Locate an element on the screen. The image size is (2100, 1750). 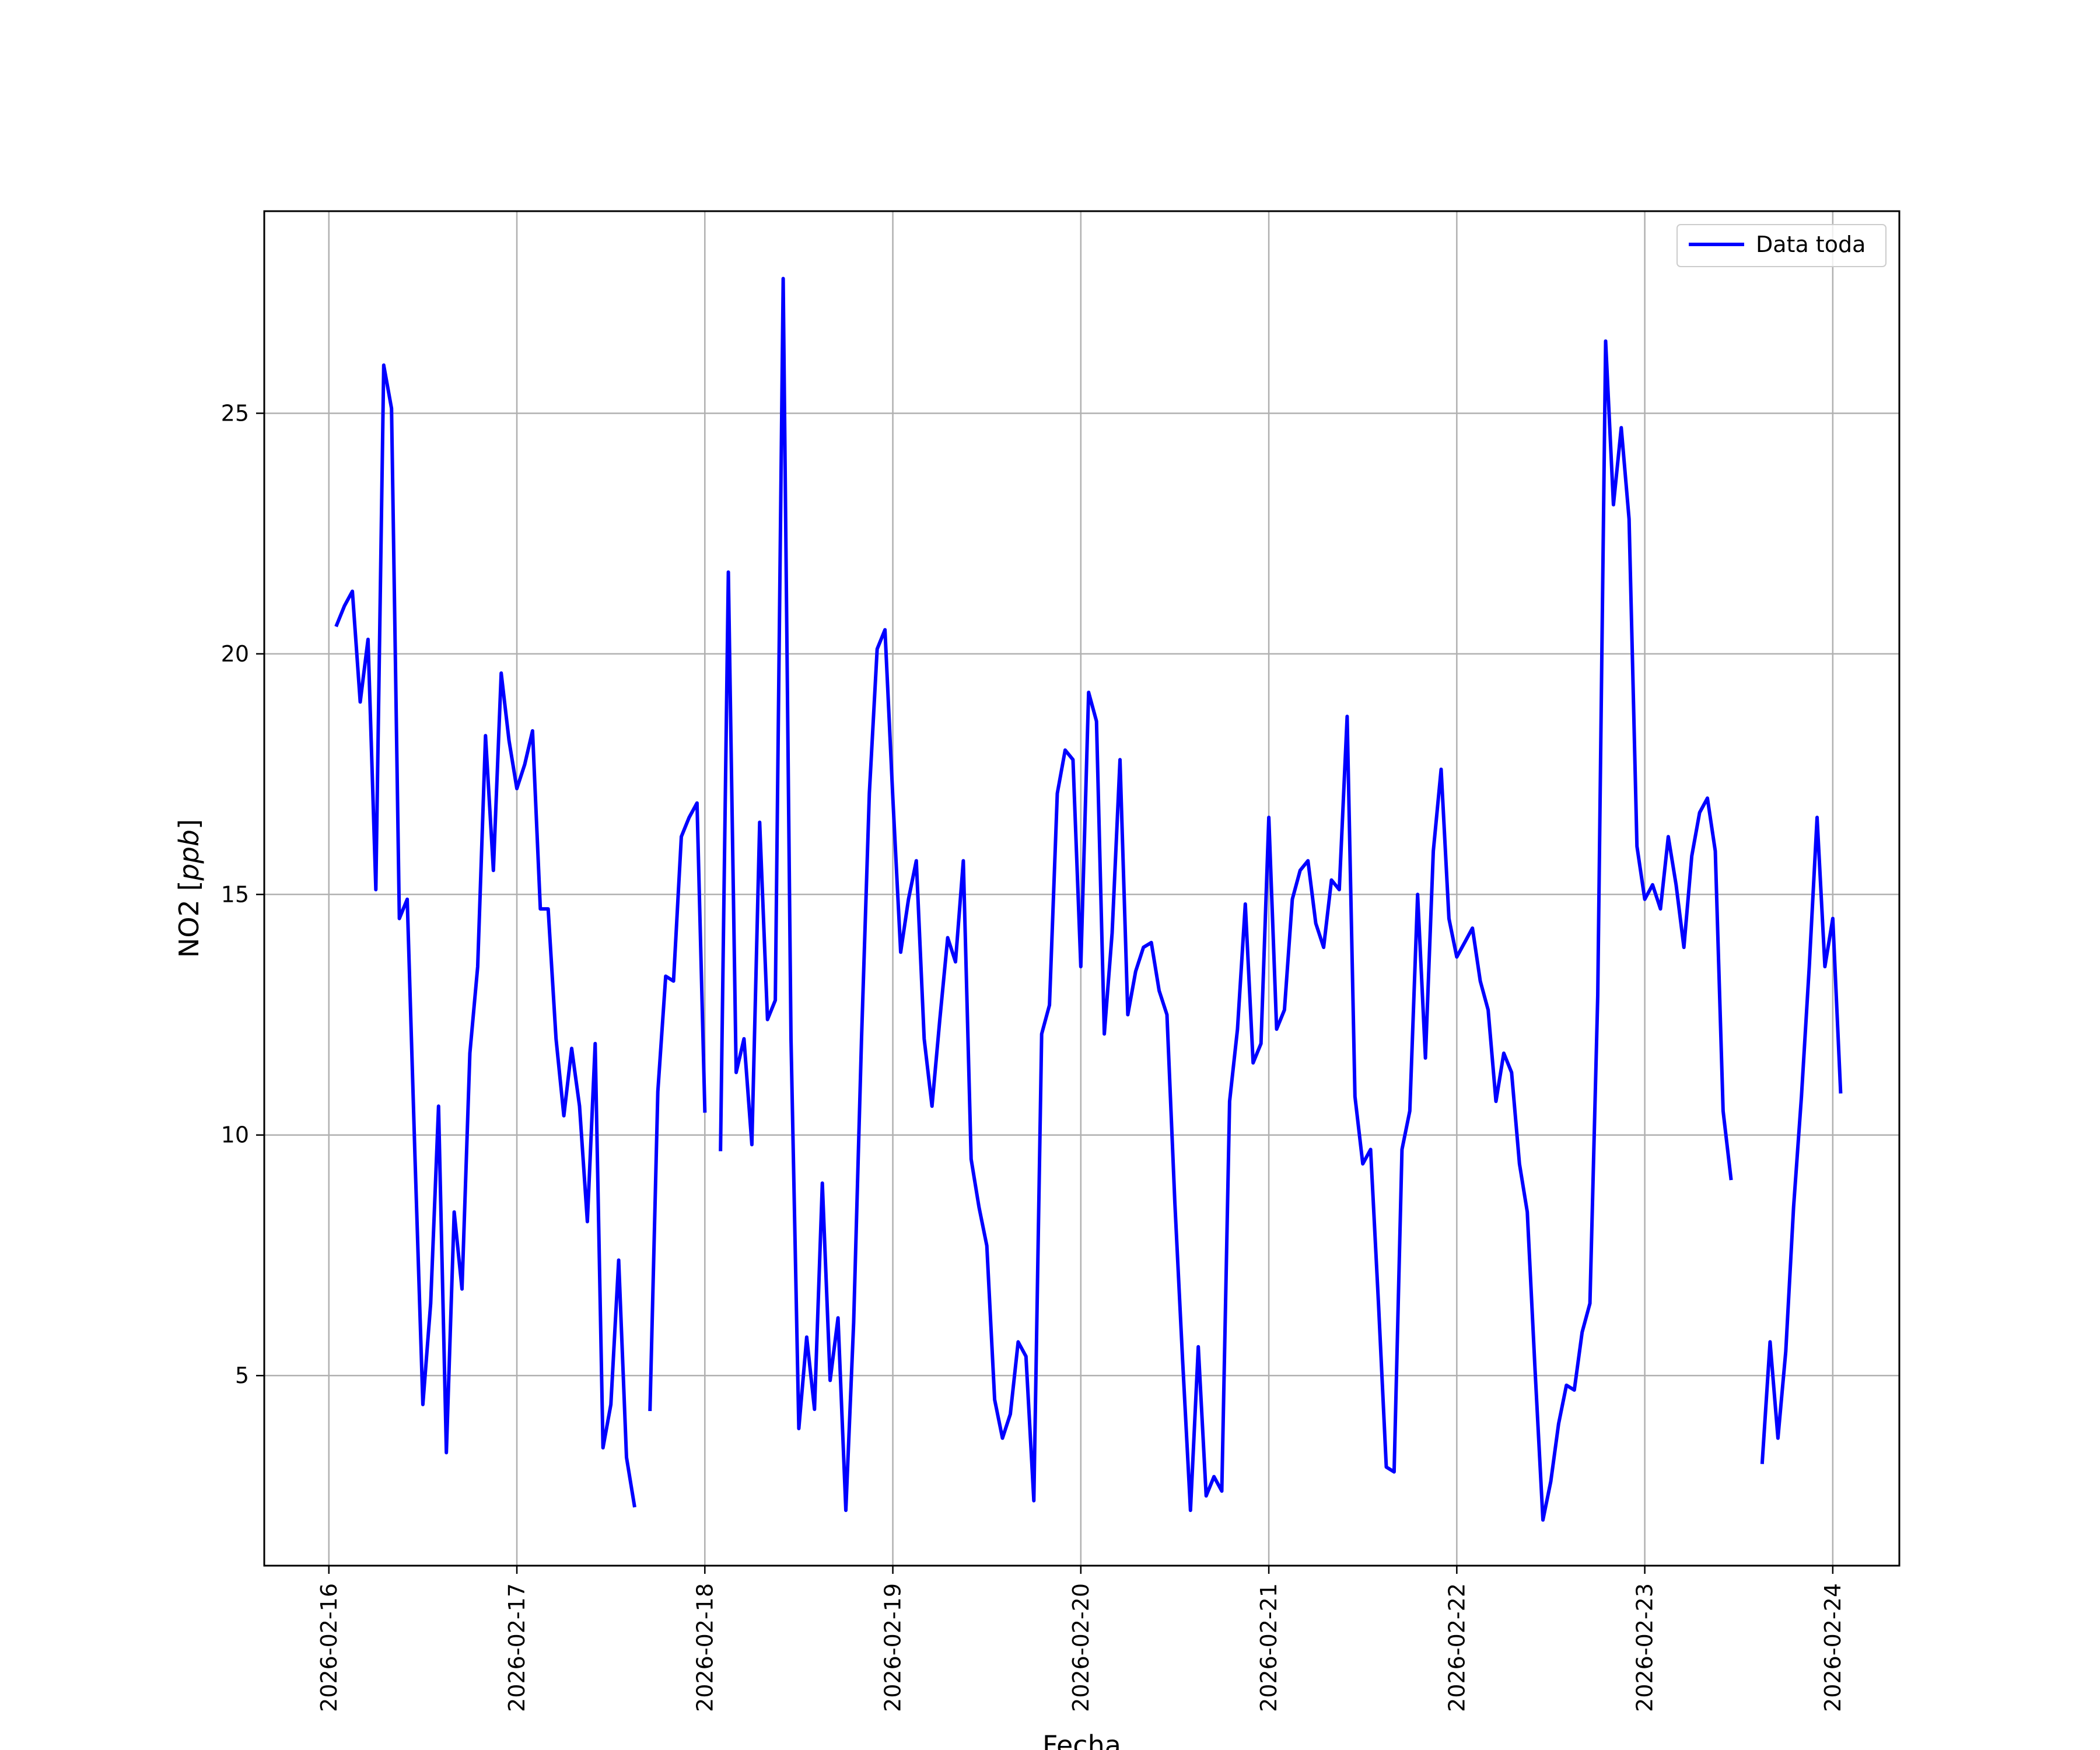
legend: Data toda is located at coordinates (1781, 245).